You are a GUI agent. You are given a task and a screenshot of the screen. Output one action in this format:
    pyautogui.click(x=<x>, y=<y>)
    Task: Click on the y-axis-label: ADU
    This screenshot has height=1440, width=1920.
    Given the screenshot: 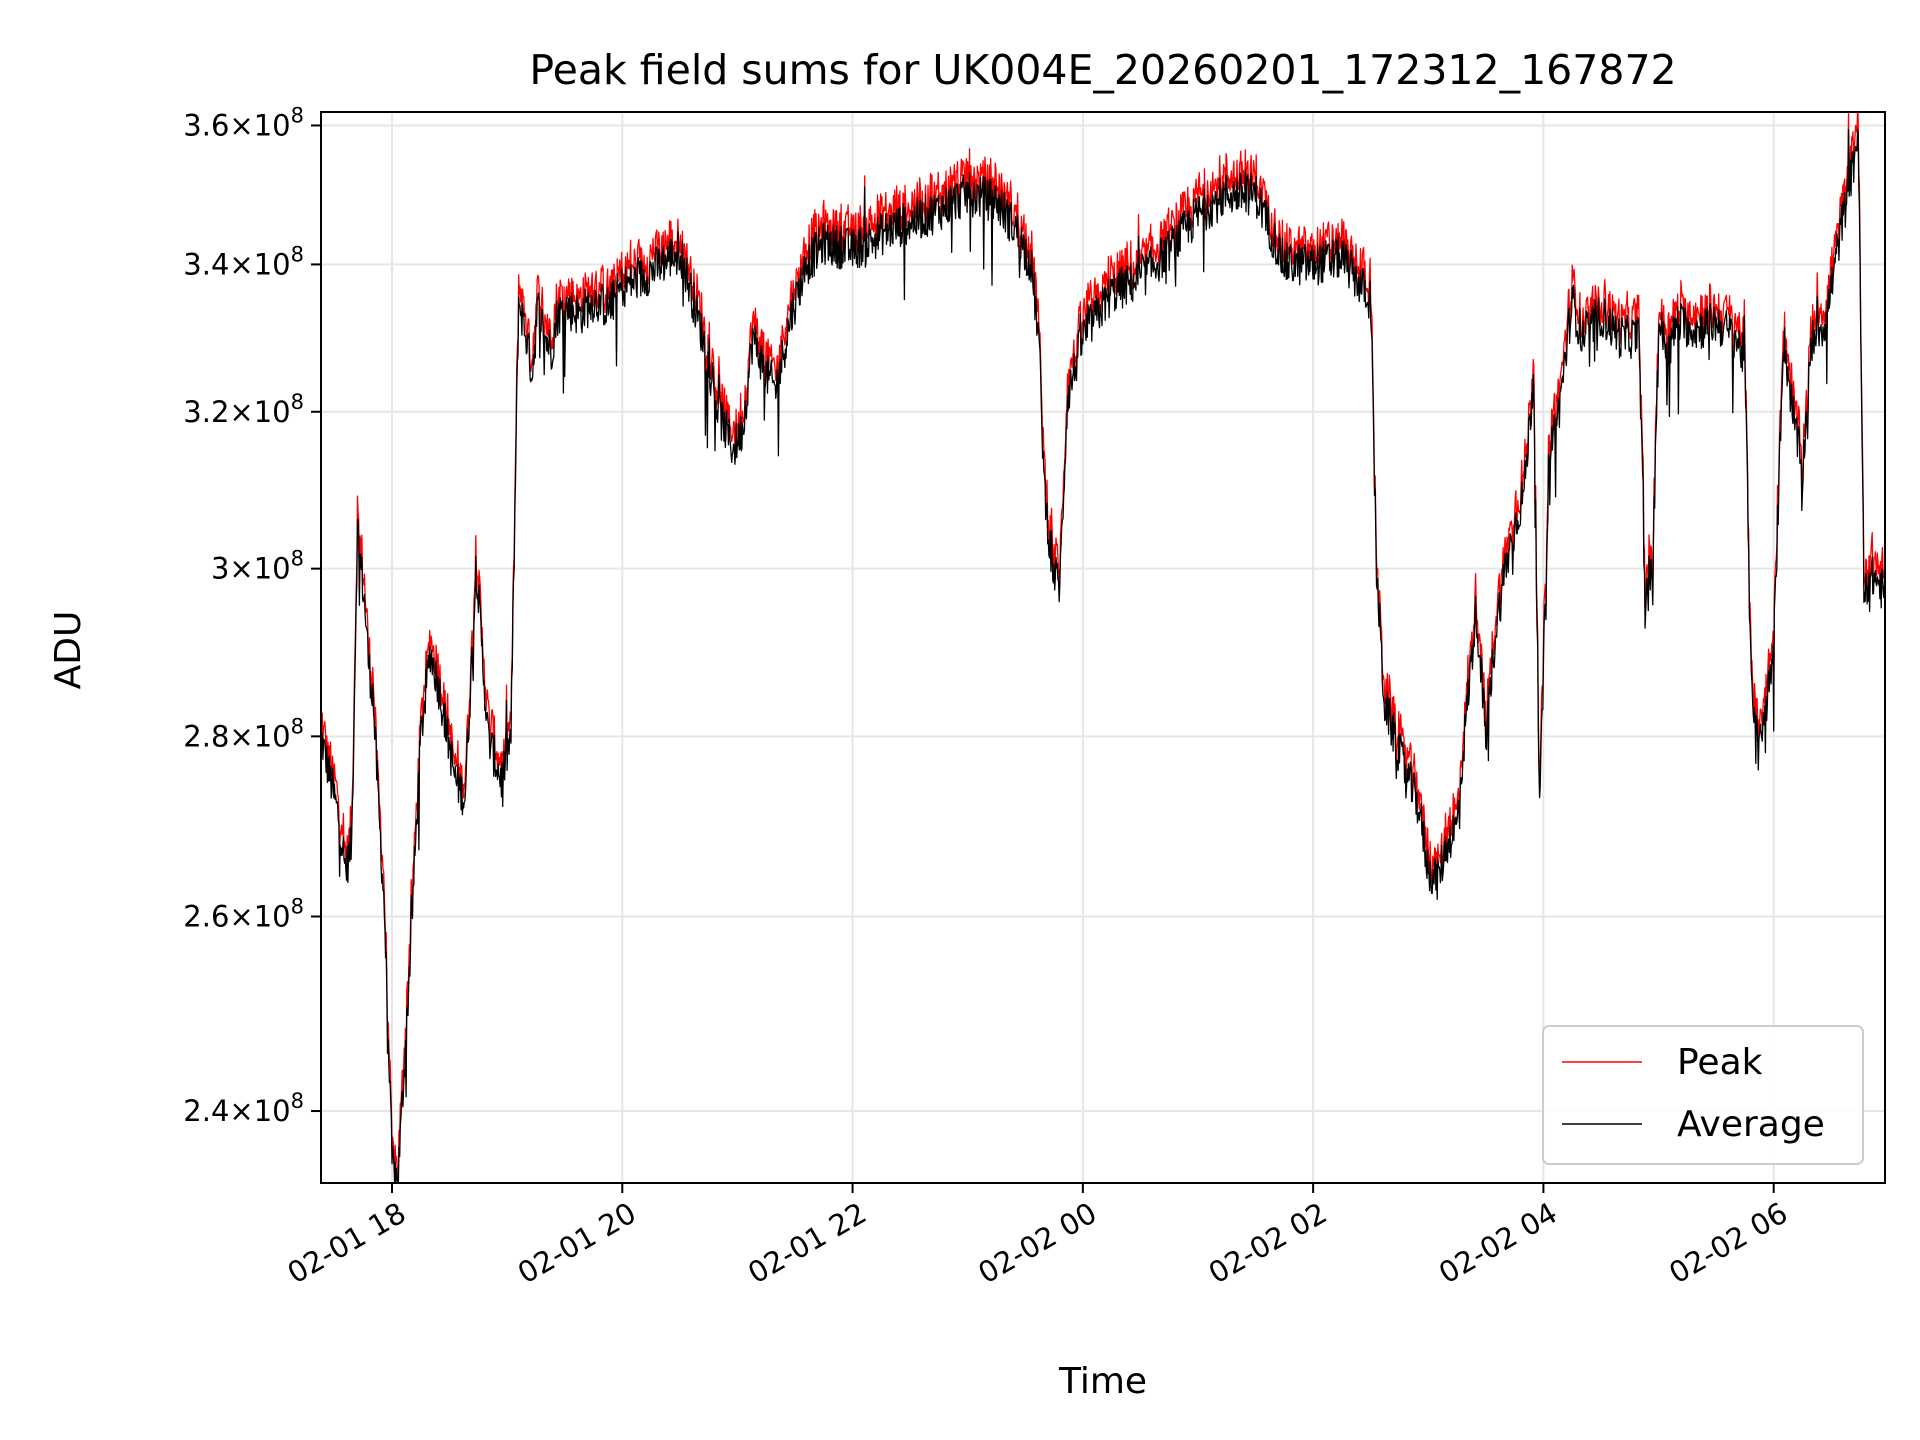 What is the action you would take?
    pyautogui.click(x=68, y=650)
    